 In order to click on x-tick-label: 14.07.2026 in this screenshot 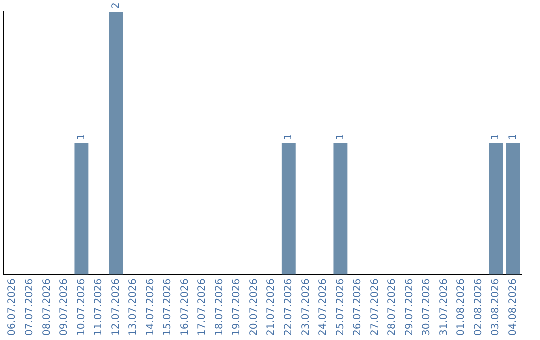, I will do `click(150, 307)`.